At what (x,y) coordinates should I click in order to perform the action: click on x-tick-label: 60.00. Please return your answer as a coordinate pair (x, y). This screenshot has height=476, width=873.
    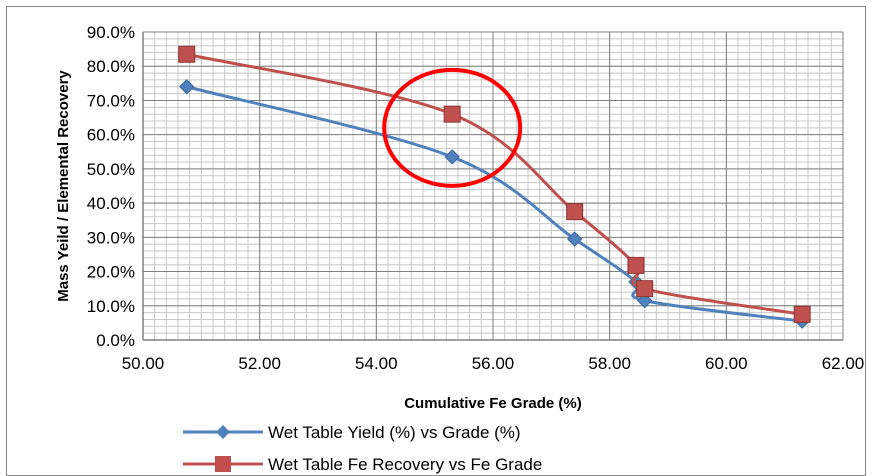
    Looking at the image, I should click on (726, 363).